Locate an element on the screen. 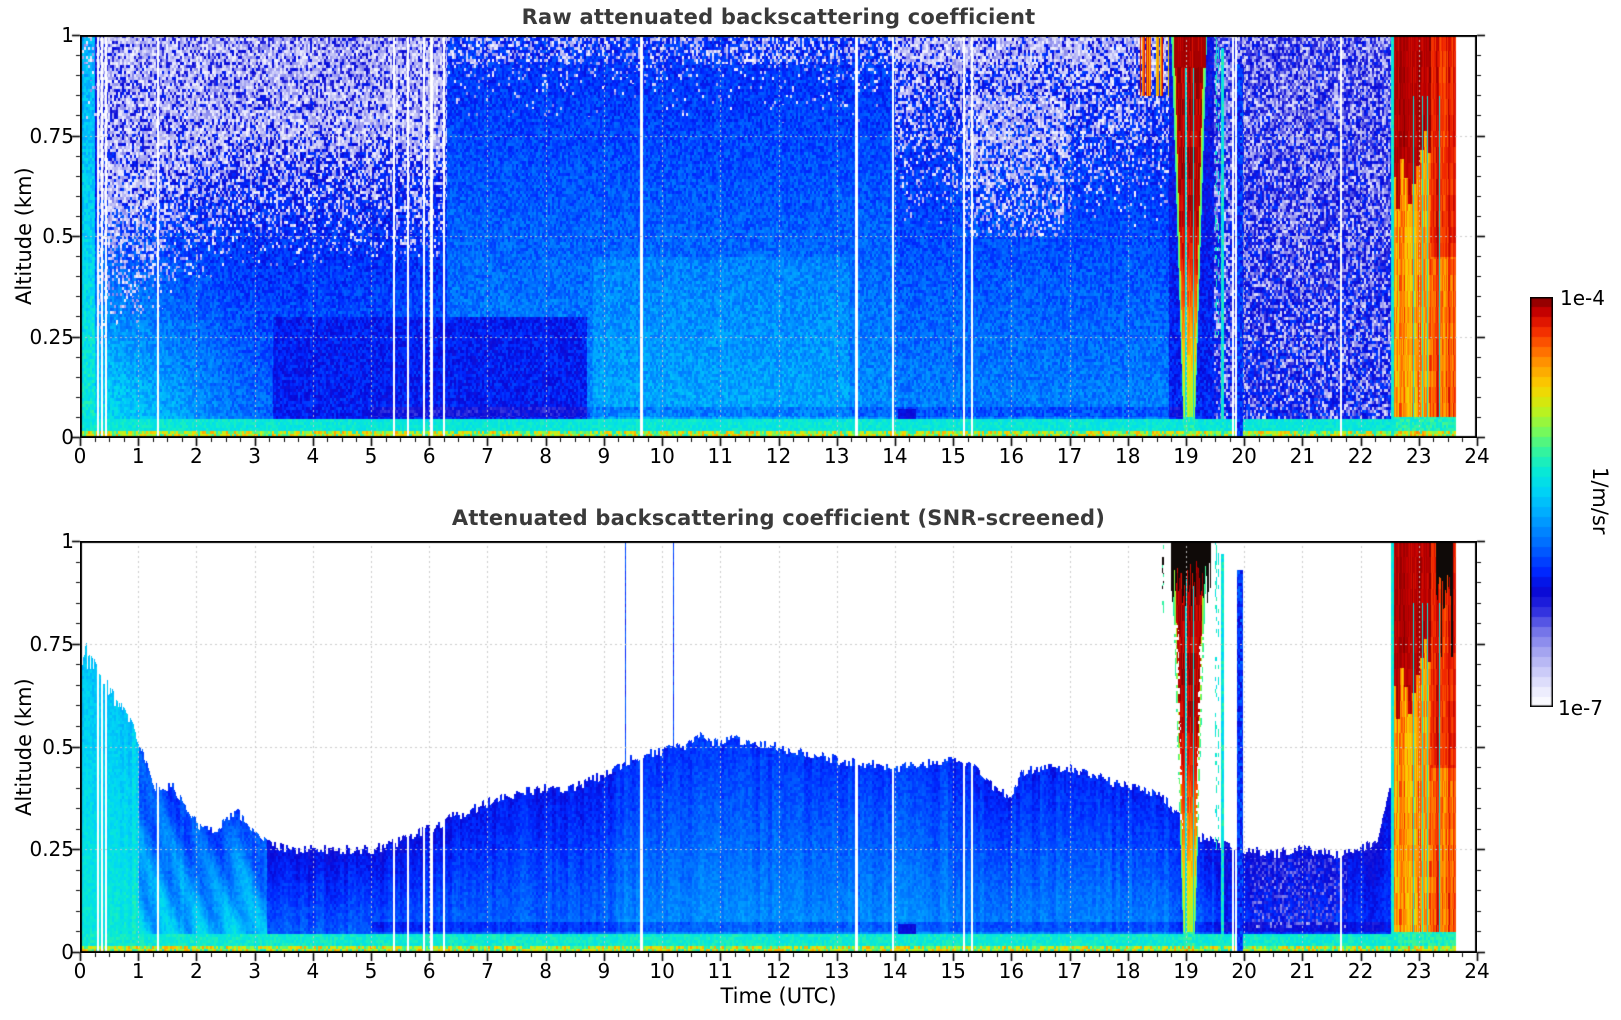 Image resolution: width=1621 pixels, height=1020 pixels. y-axis-label-bottom: Altitude (km) is located at coordinates (24, 747).